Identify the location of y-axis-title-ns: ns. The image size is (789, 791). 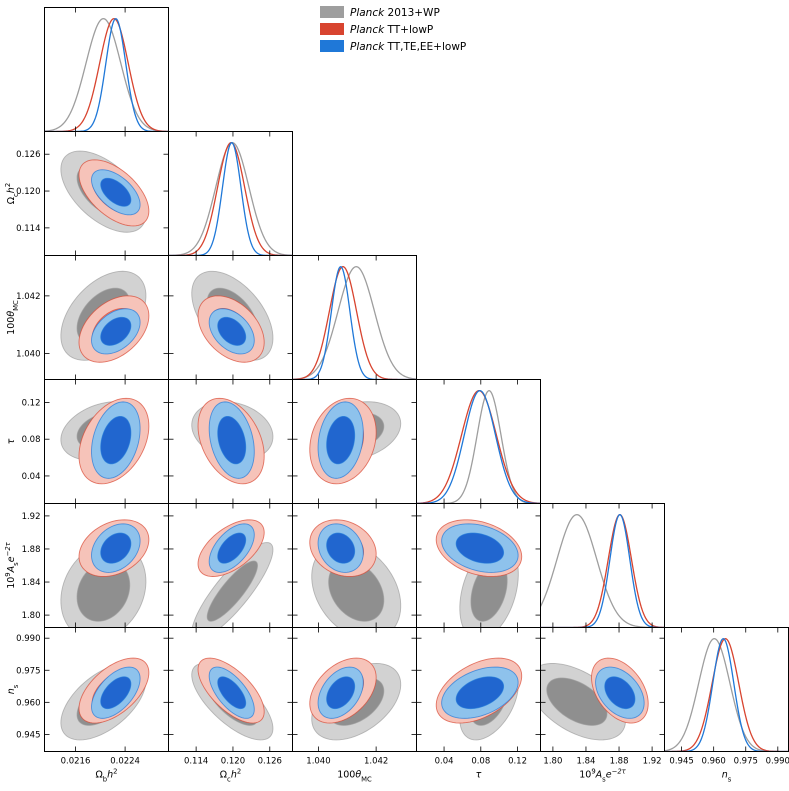
(13, 689).